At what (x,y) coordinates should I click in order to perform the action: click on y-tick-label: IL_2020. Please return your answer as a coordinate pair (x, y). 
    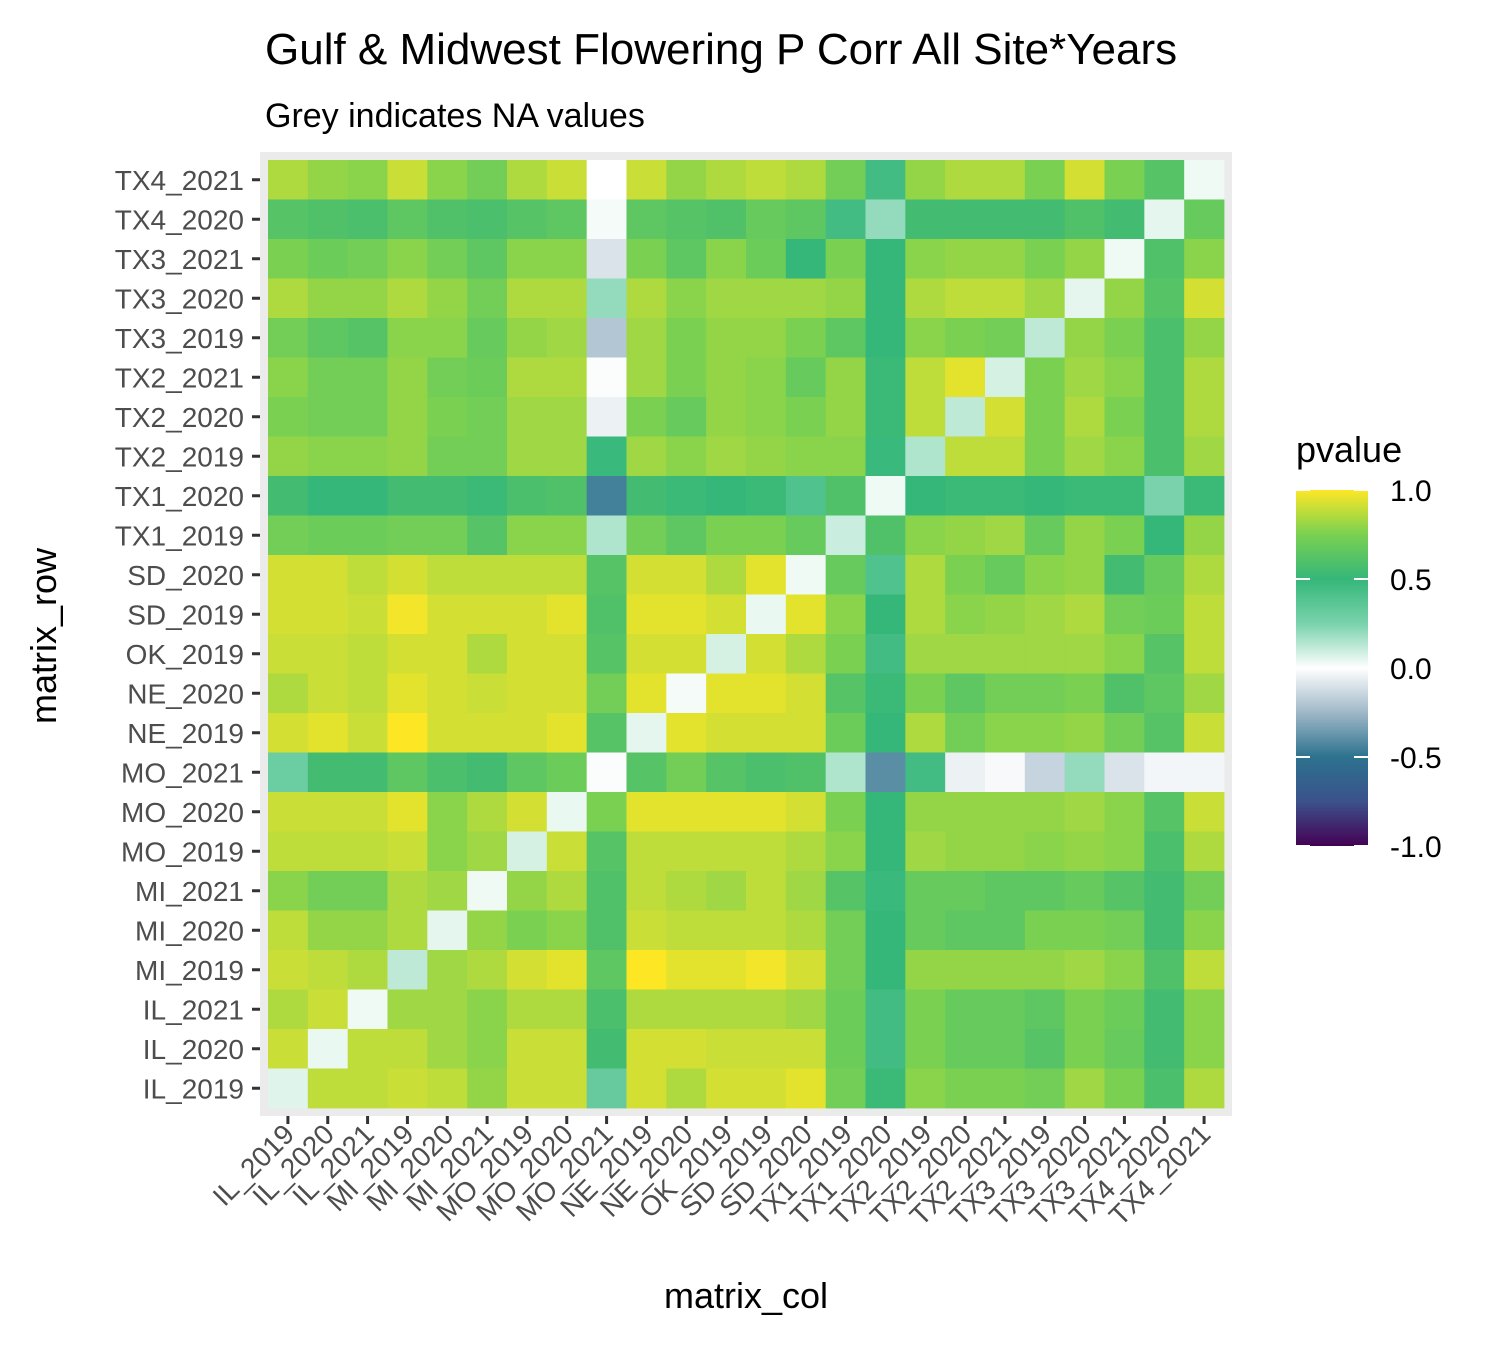
    Looking at the image, I should click on (193, 1049).